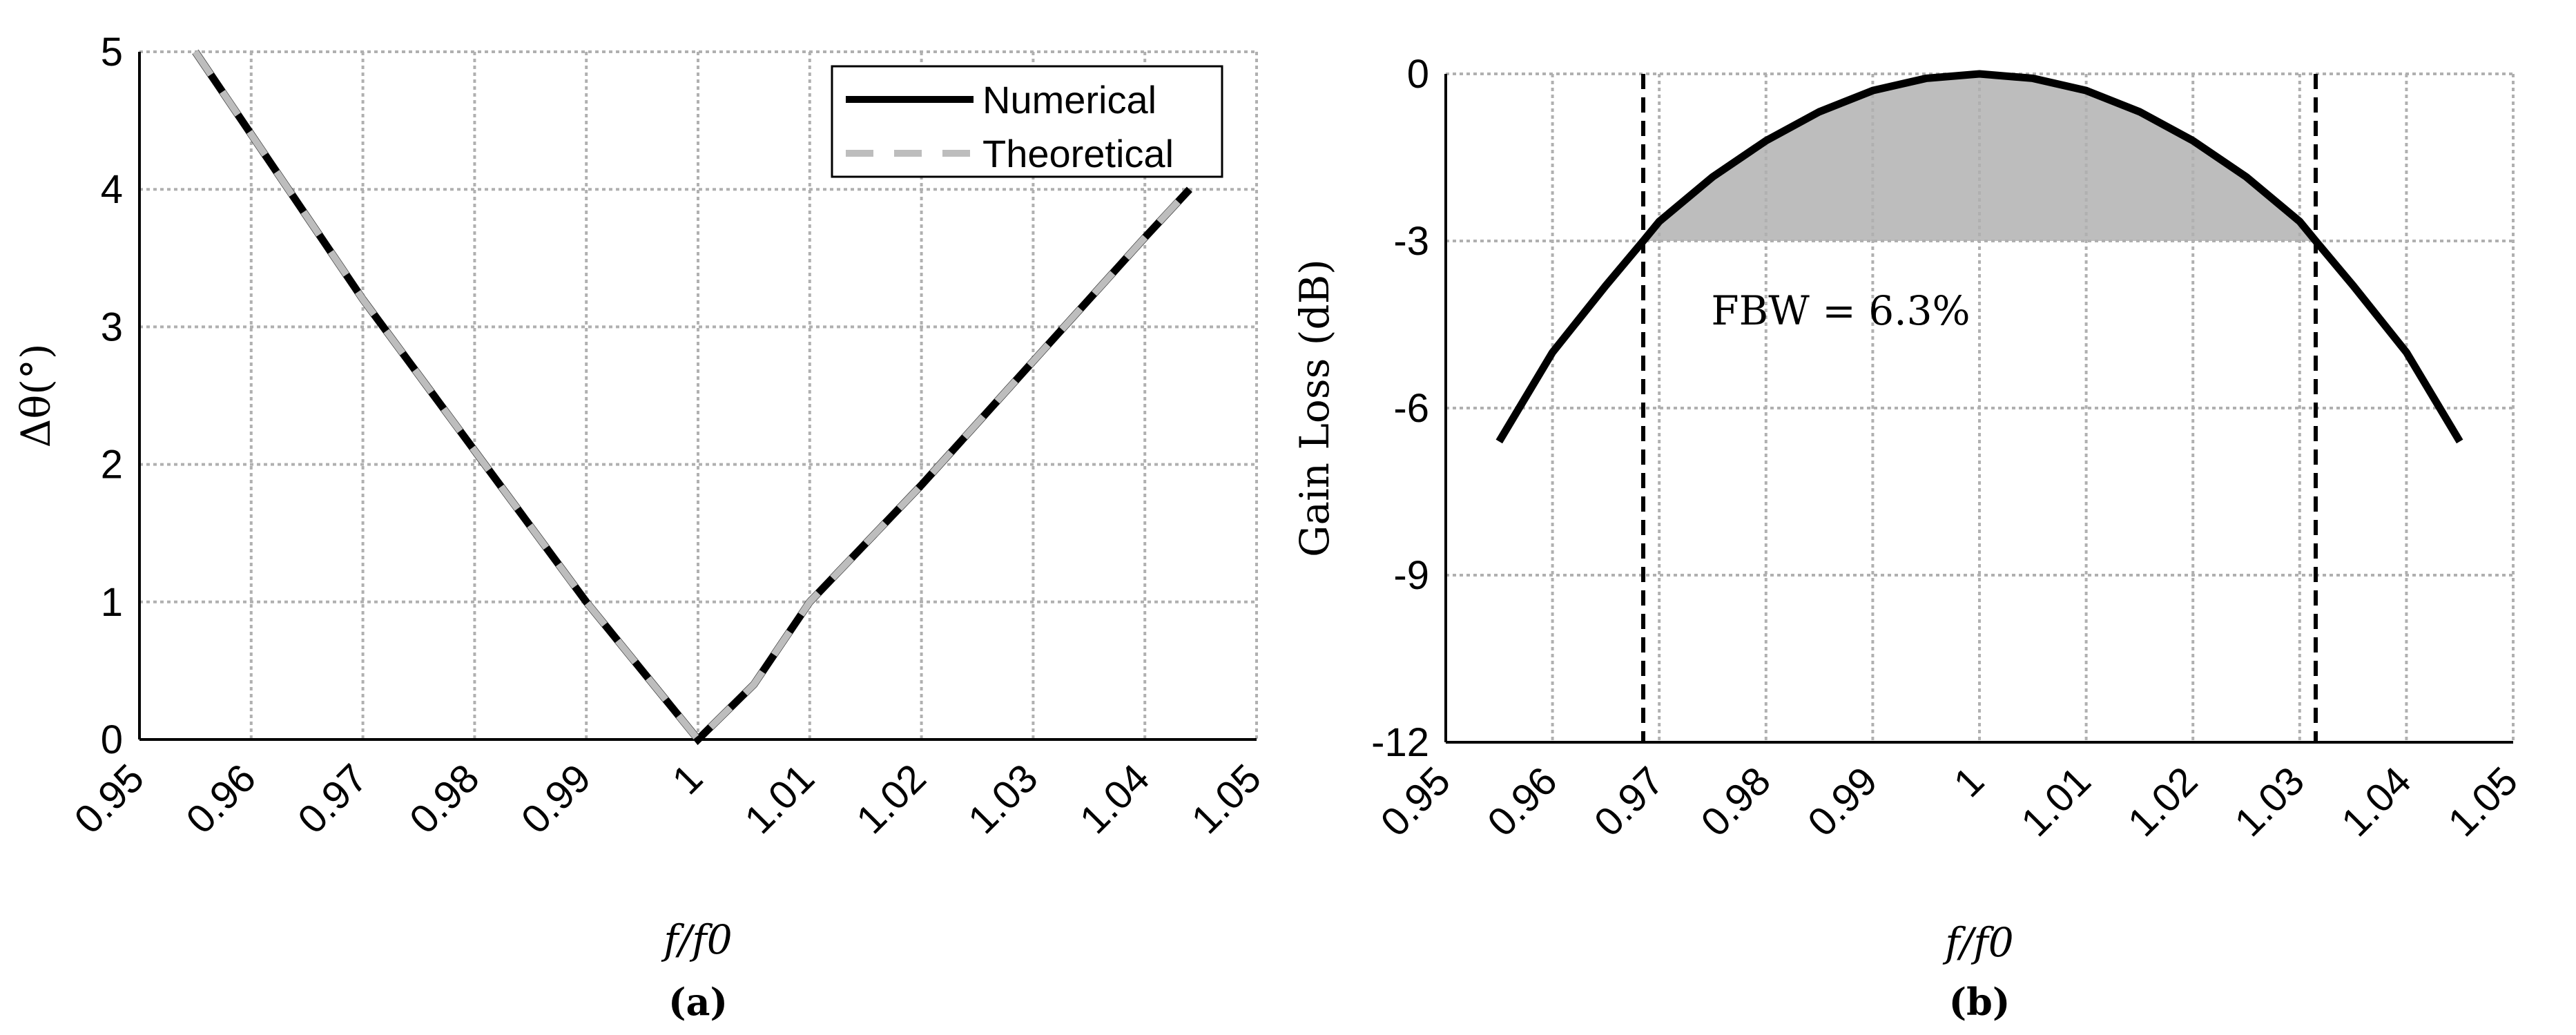 This screenshot has width=2576, height=1035. Describe the element at coordinates (1980, 1002) in the screenshot. I see `caption: (b)` at that location.